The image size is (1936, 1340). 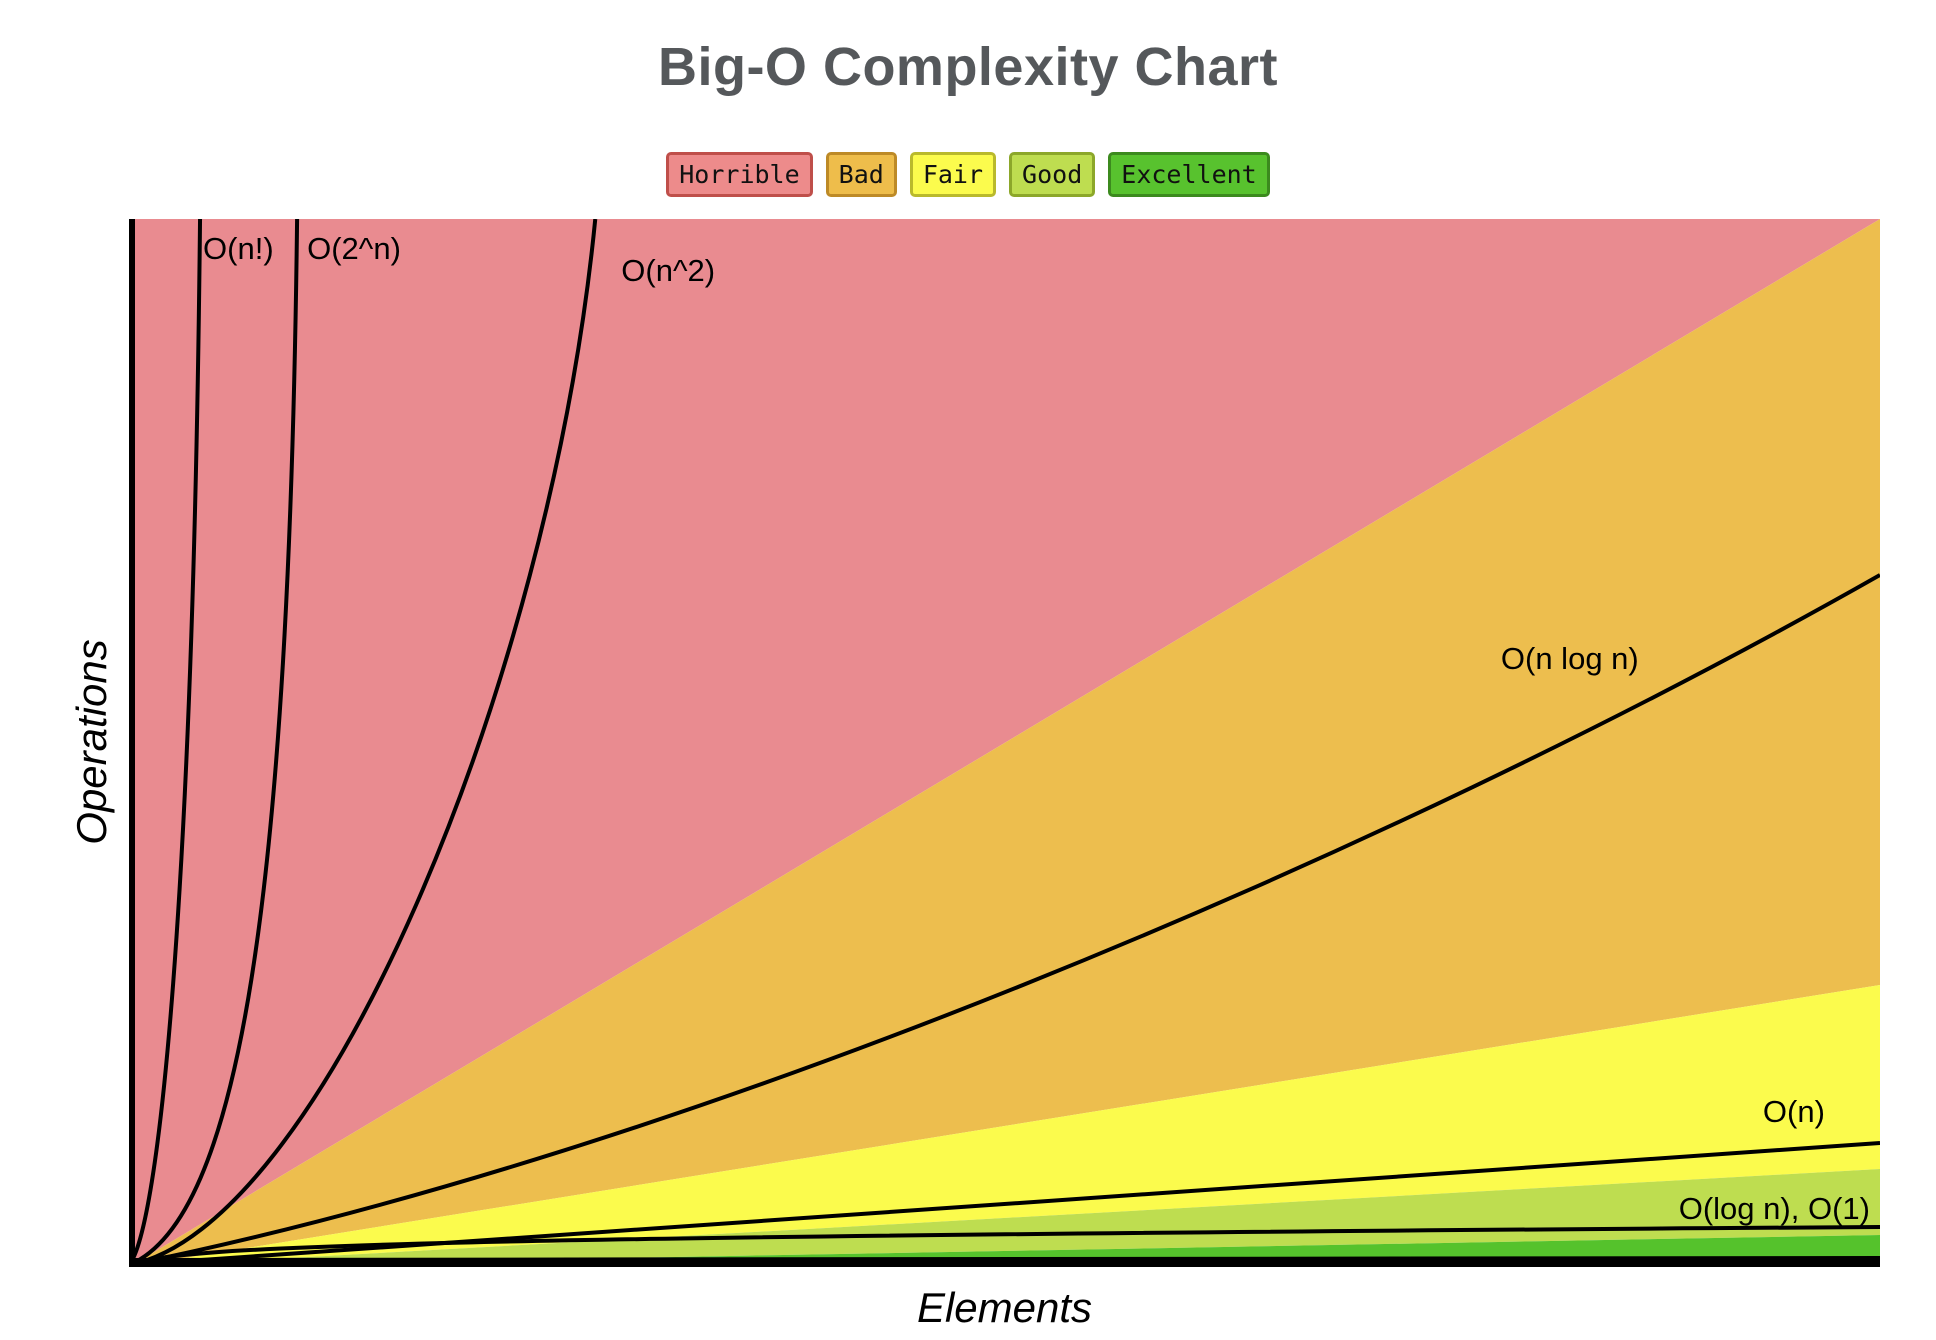 I want to click on legend-badge-bad: Bad, so click(x=861, y=174).